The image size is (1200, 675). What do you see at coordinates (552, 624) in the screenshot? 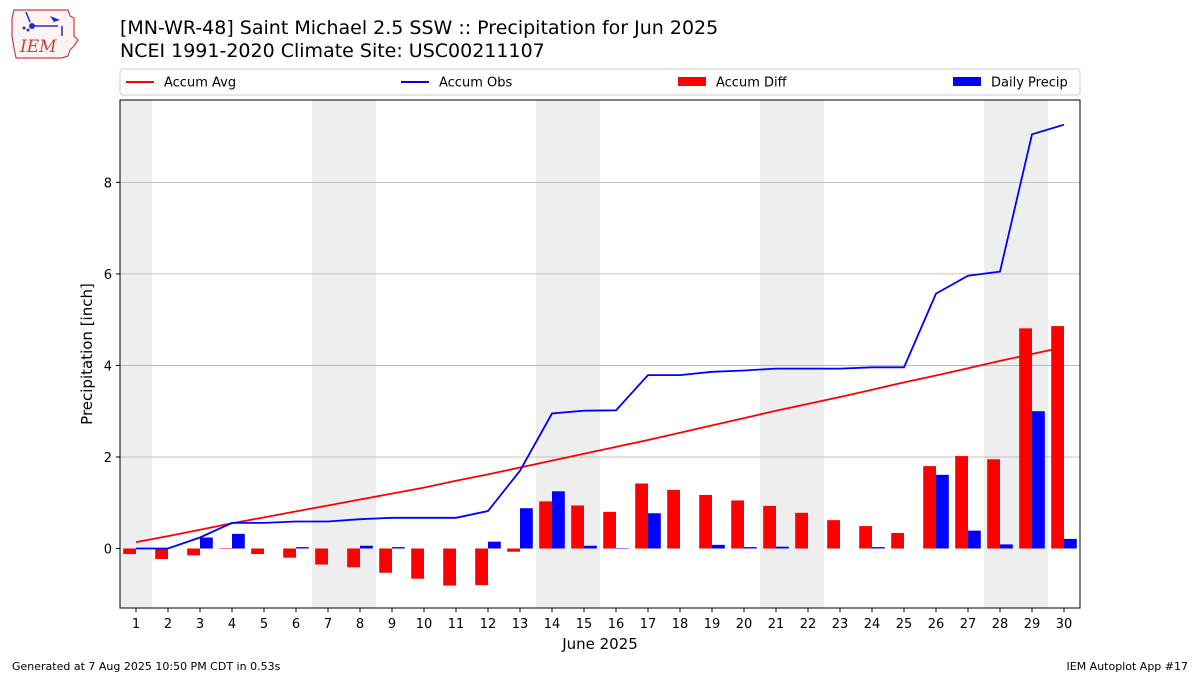
I see `x-tick-label: 14` at bounding box center [552, 624].